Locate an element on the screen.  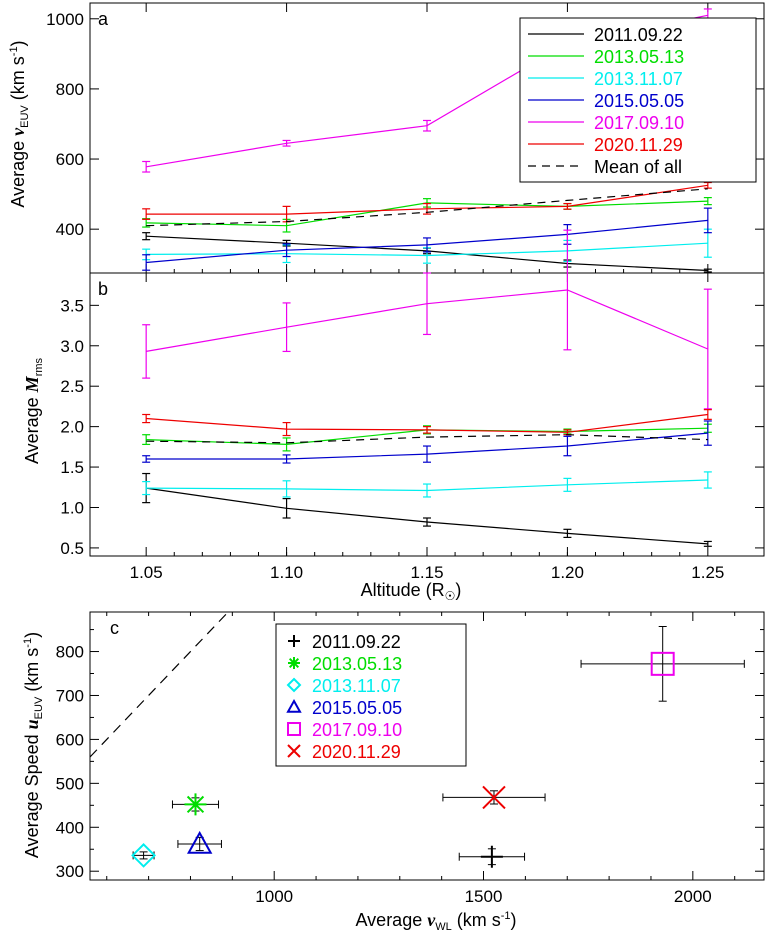
panel-a-letter: a is located at coordinates (103, 19).